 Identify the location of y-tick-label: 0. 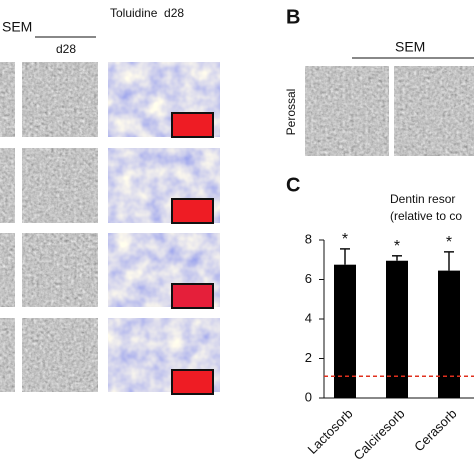
(308, 396).